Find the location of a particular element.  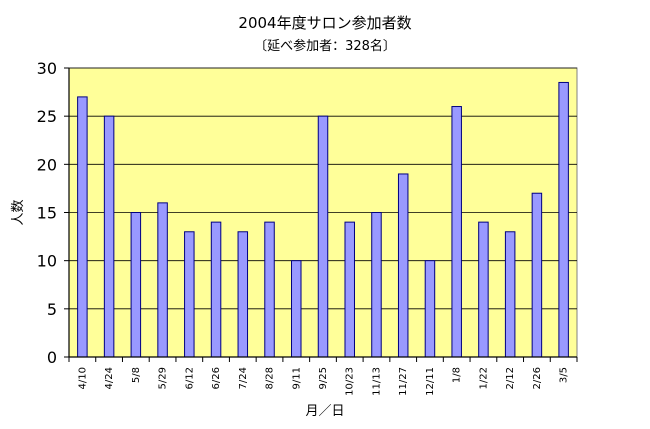

y-tick-label: 10 is located at coordinates (47, 261).